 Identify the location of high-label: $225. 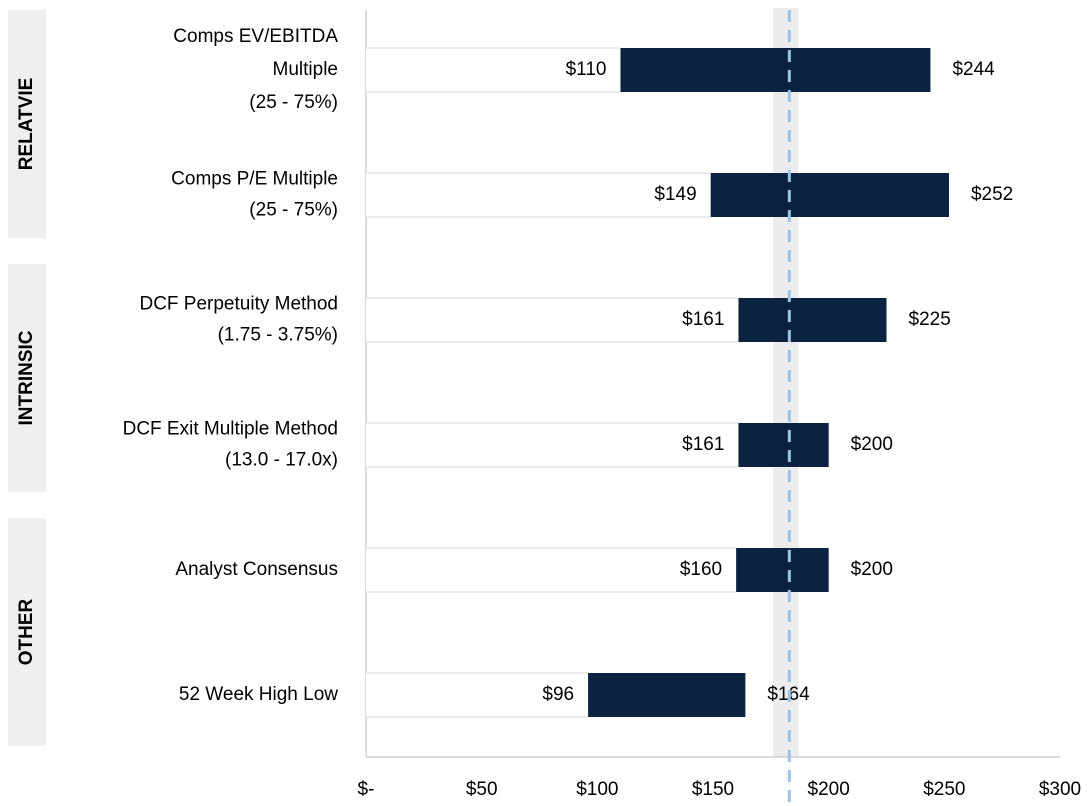
(930, 319).